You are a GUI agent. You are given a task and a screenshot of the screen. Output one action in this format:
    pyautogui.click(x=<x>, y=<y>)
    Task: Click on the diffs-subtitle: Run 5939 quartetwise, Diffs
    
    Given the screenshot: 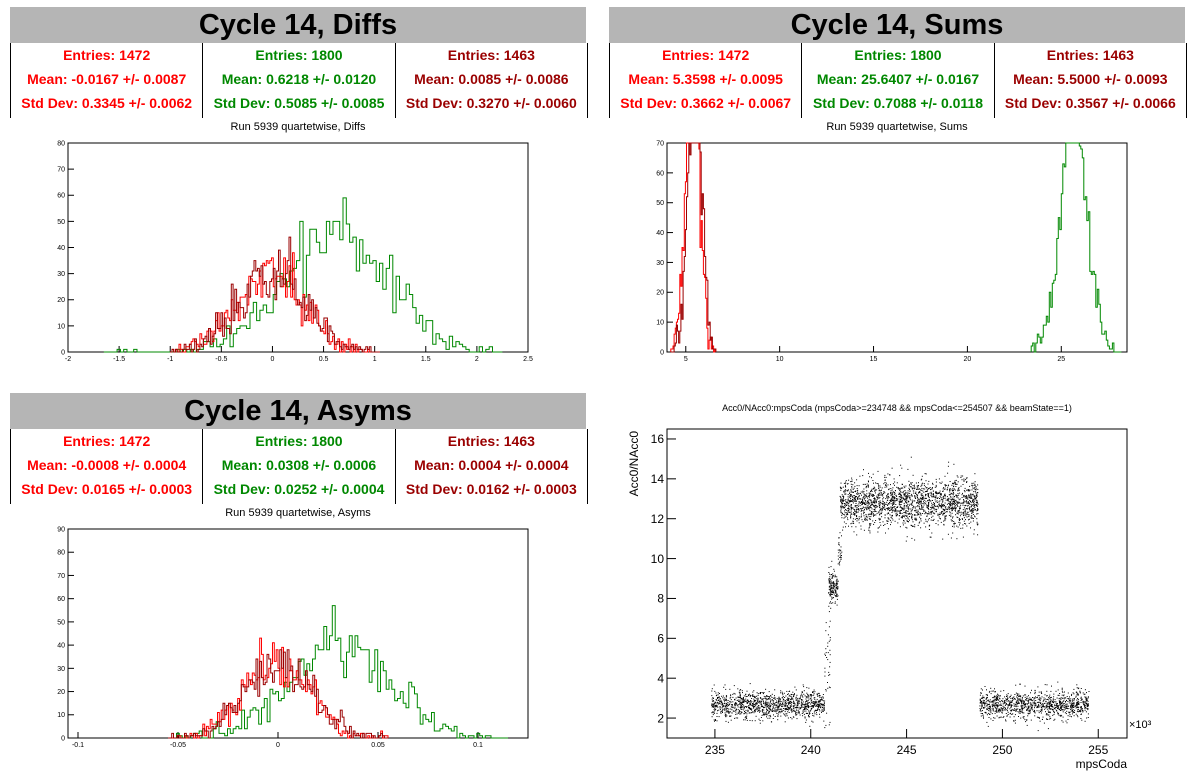 What is the action you would take?
    pyautogui.click(x=298, y=127)
    